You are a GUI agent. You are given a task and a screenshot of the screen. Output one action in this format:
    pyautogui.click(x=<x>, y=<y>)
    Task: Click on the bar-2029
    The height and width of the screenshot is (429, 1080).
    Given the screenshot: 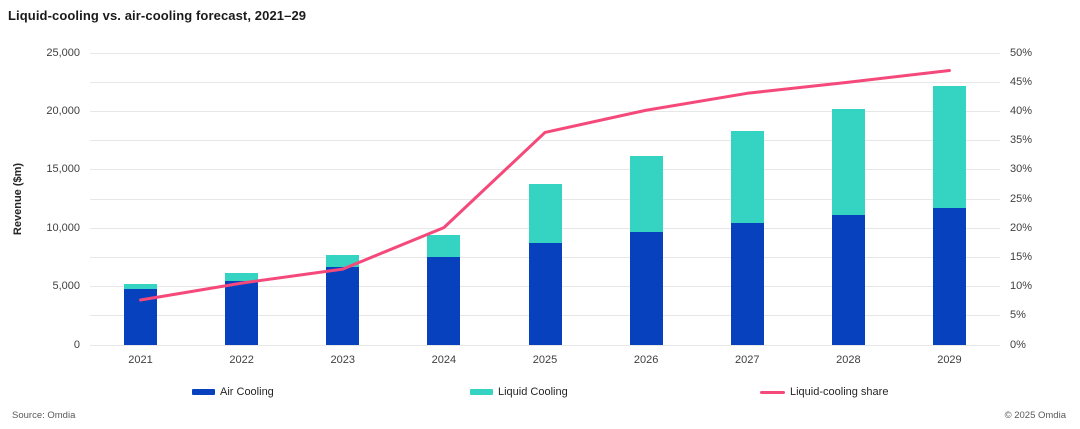 What is the action you would take?
    pyautogui.click(x=949, y=215)
    